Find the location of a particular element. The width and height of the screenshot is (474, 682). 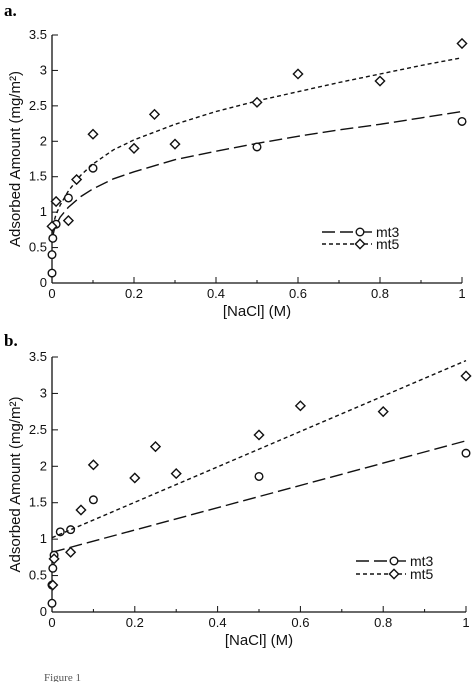

panel-label: b. is located at coordinates (11, 340).